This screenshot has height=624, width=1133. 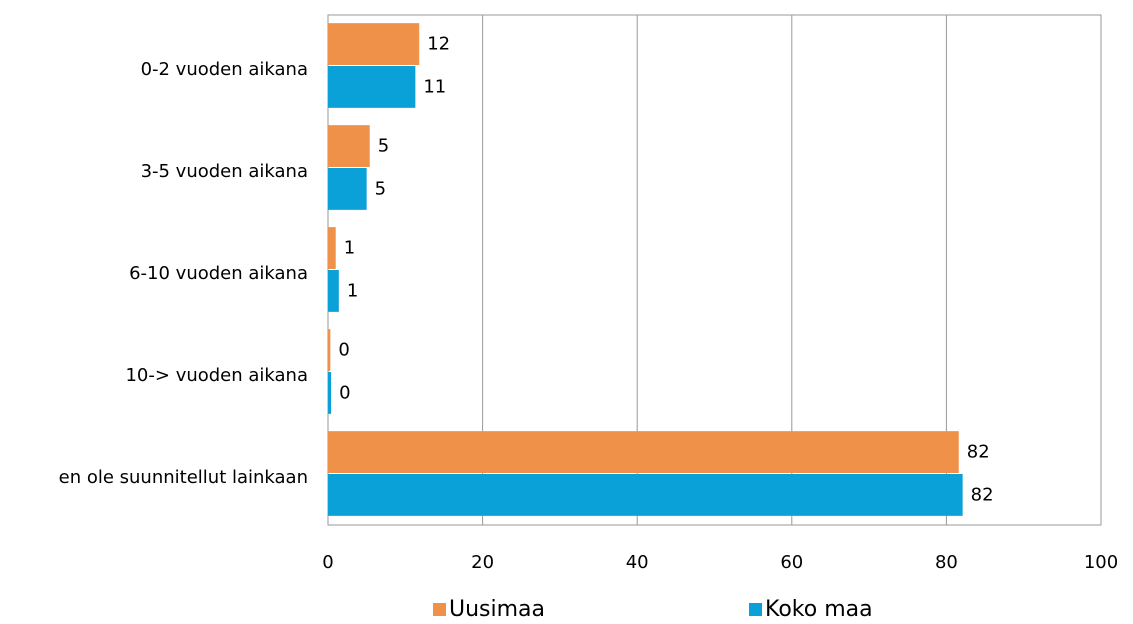 What do you see at coordinates (946, 562) in the screenshot?
I see `x-tick-label: 80` at bounding box center [946, 562].